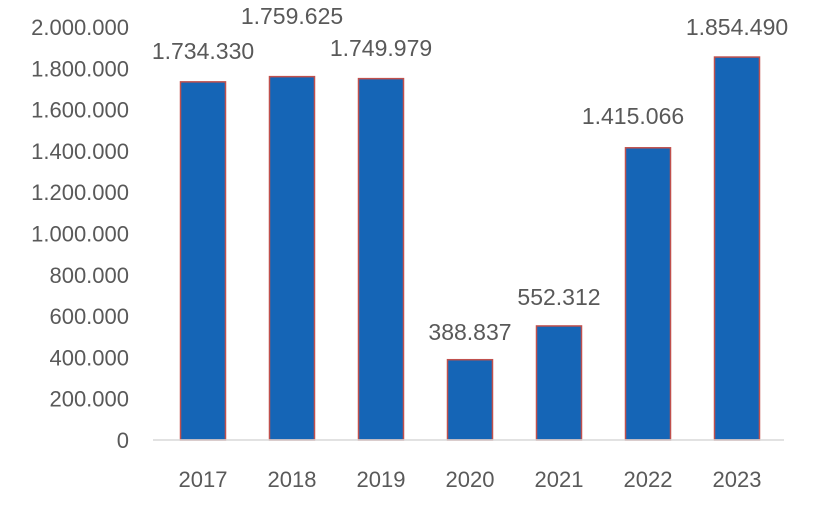 The width and height of the screenshot is (821, 511). What do you see at coordinates (89, 357) in the screenshot?
I see `y-tick-label: 400.000` at bounding box center [89, 357].